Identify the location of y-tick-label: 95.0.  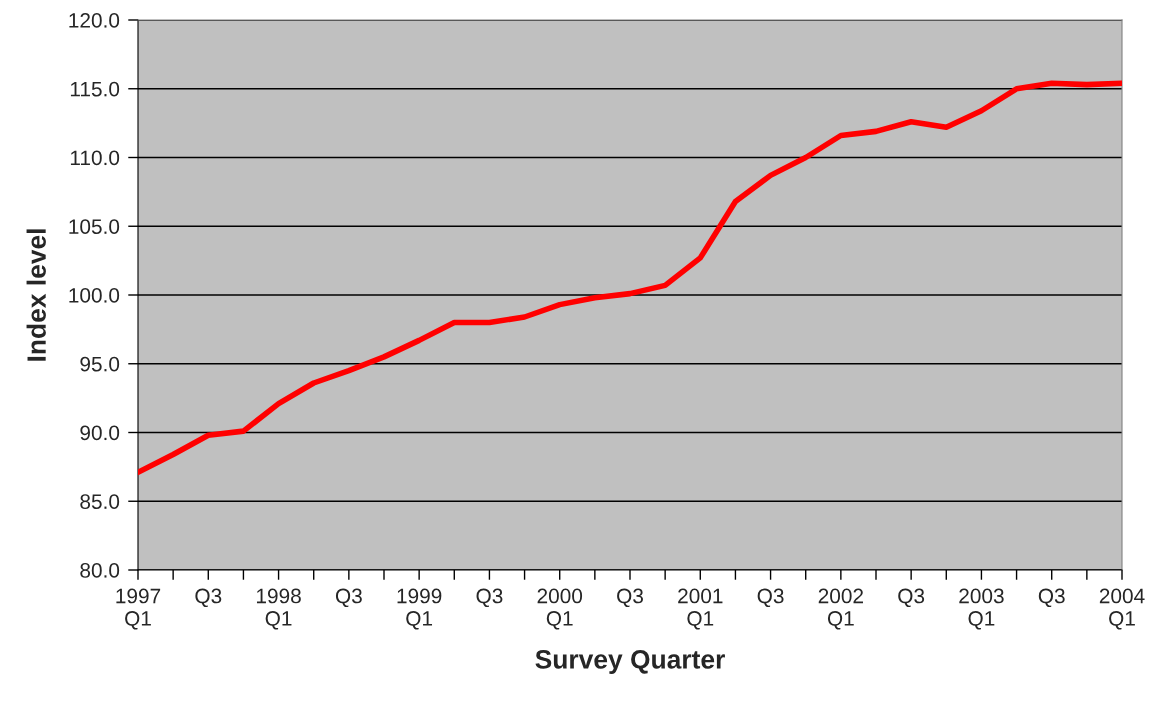
(100, 364).